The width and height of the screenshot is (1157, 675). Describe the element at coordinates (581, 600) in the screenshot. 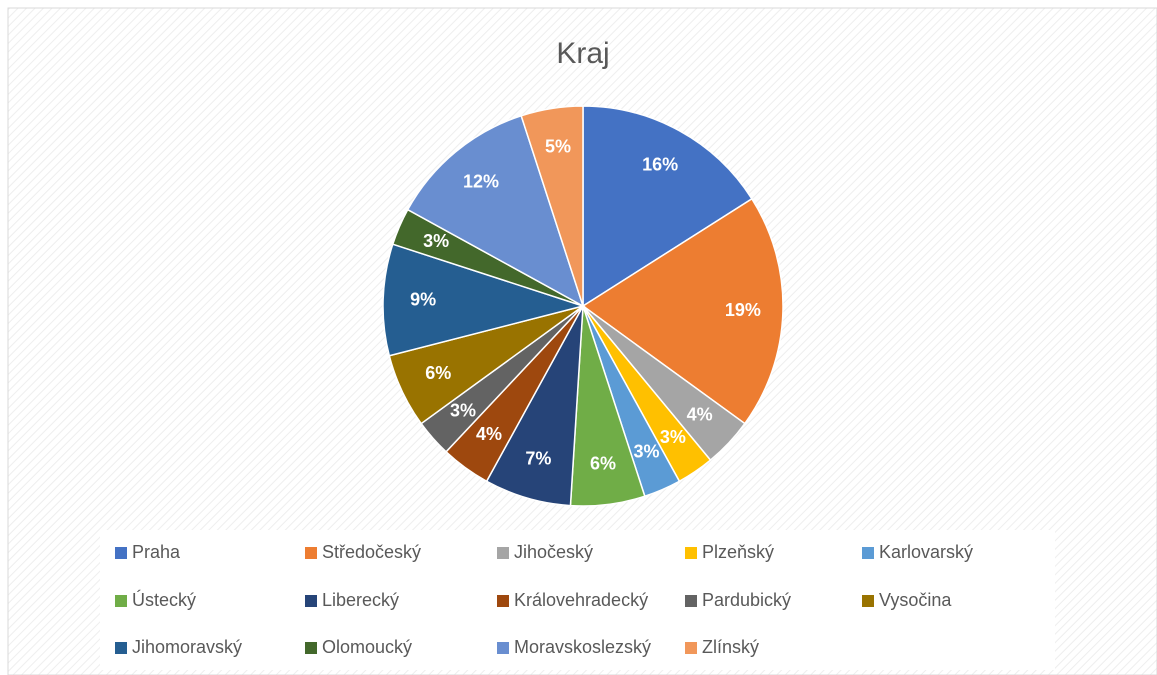

I see `legend-label: Královehradecký` at that location.